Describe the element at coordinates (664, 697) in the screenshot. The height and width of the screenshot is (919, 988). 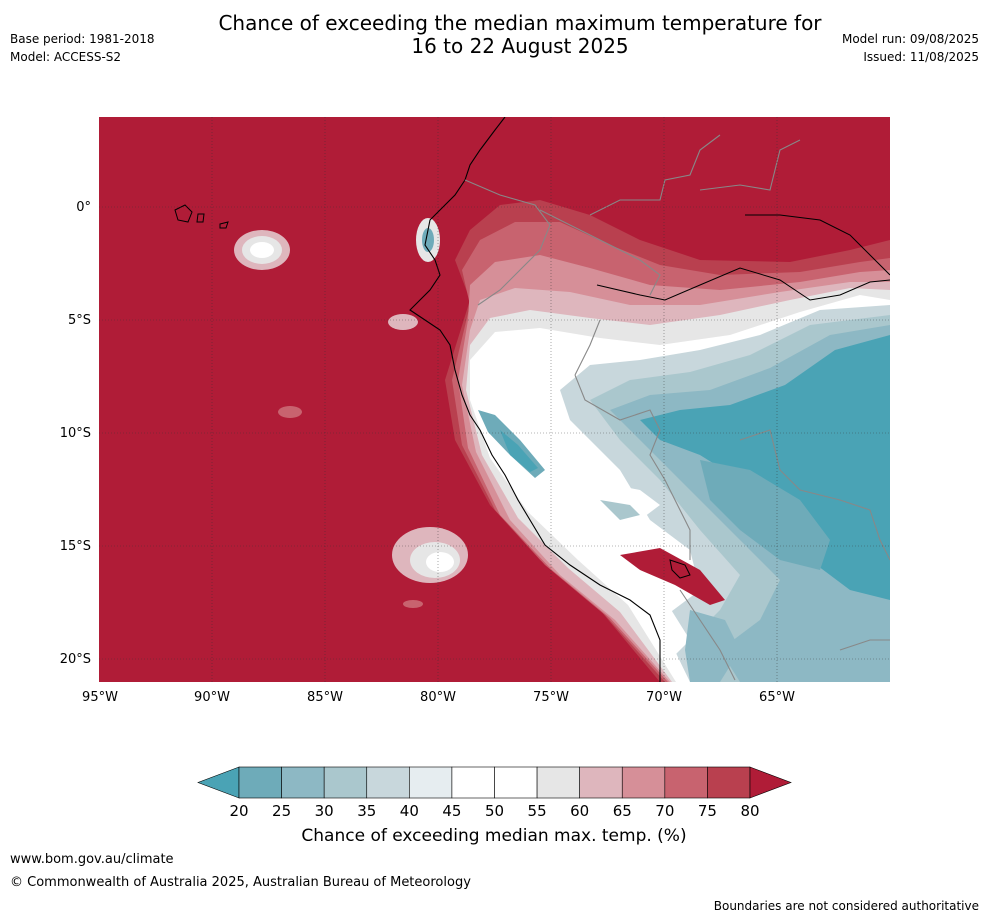
I see `lon-tick: 70°W` at that location.